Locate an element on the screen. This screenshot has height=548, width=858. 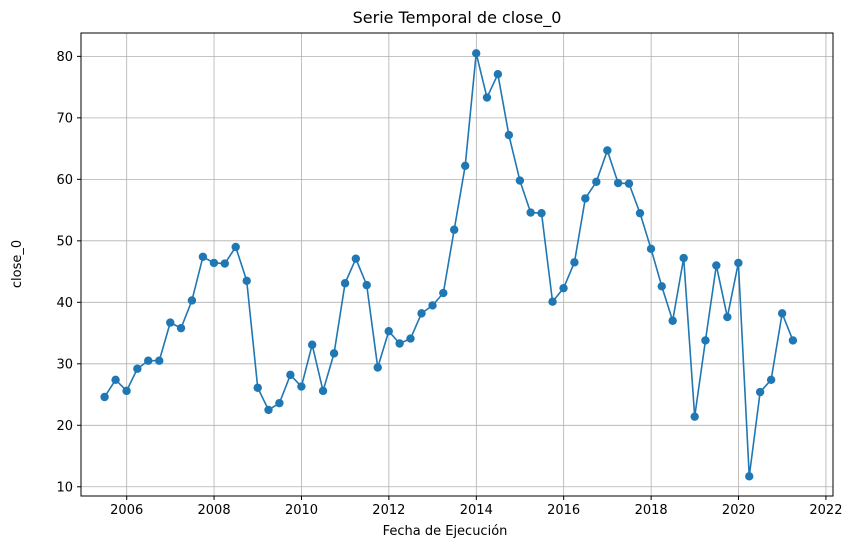
y-axis-label: close_0 is located at coordinates (17, 264).